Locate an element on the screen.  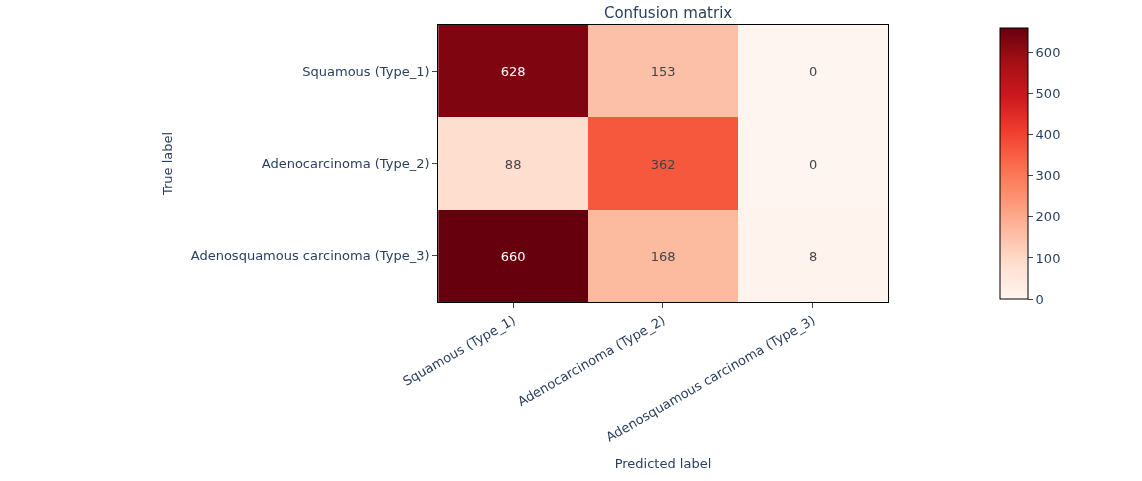
color-bar-label: 0 is located at coordinates (1039, 299).